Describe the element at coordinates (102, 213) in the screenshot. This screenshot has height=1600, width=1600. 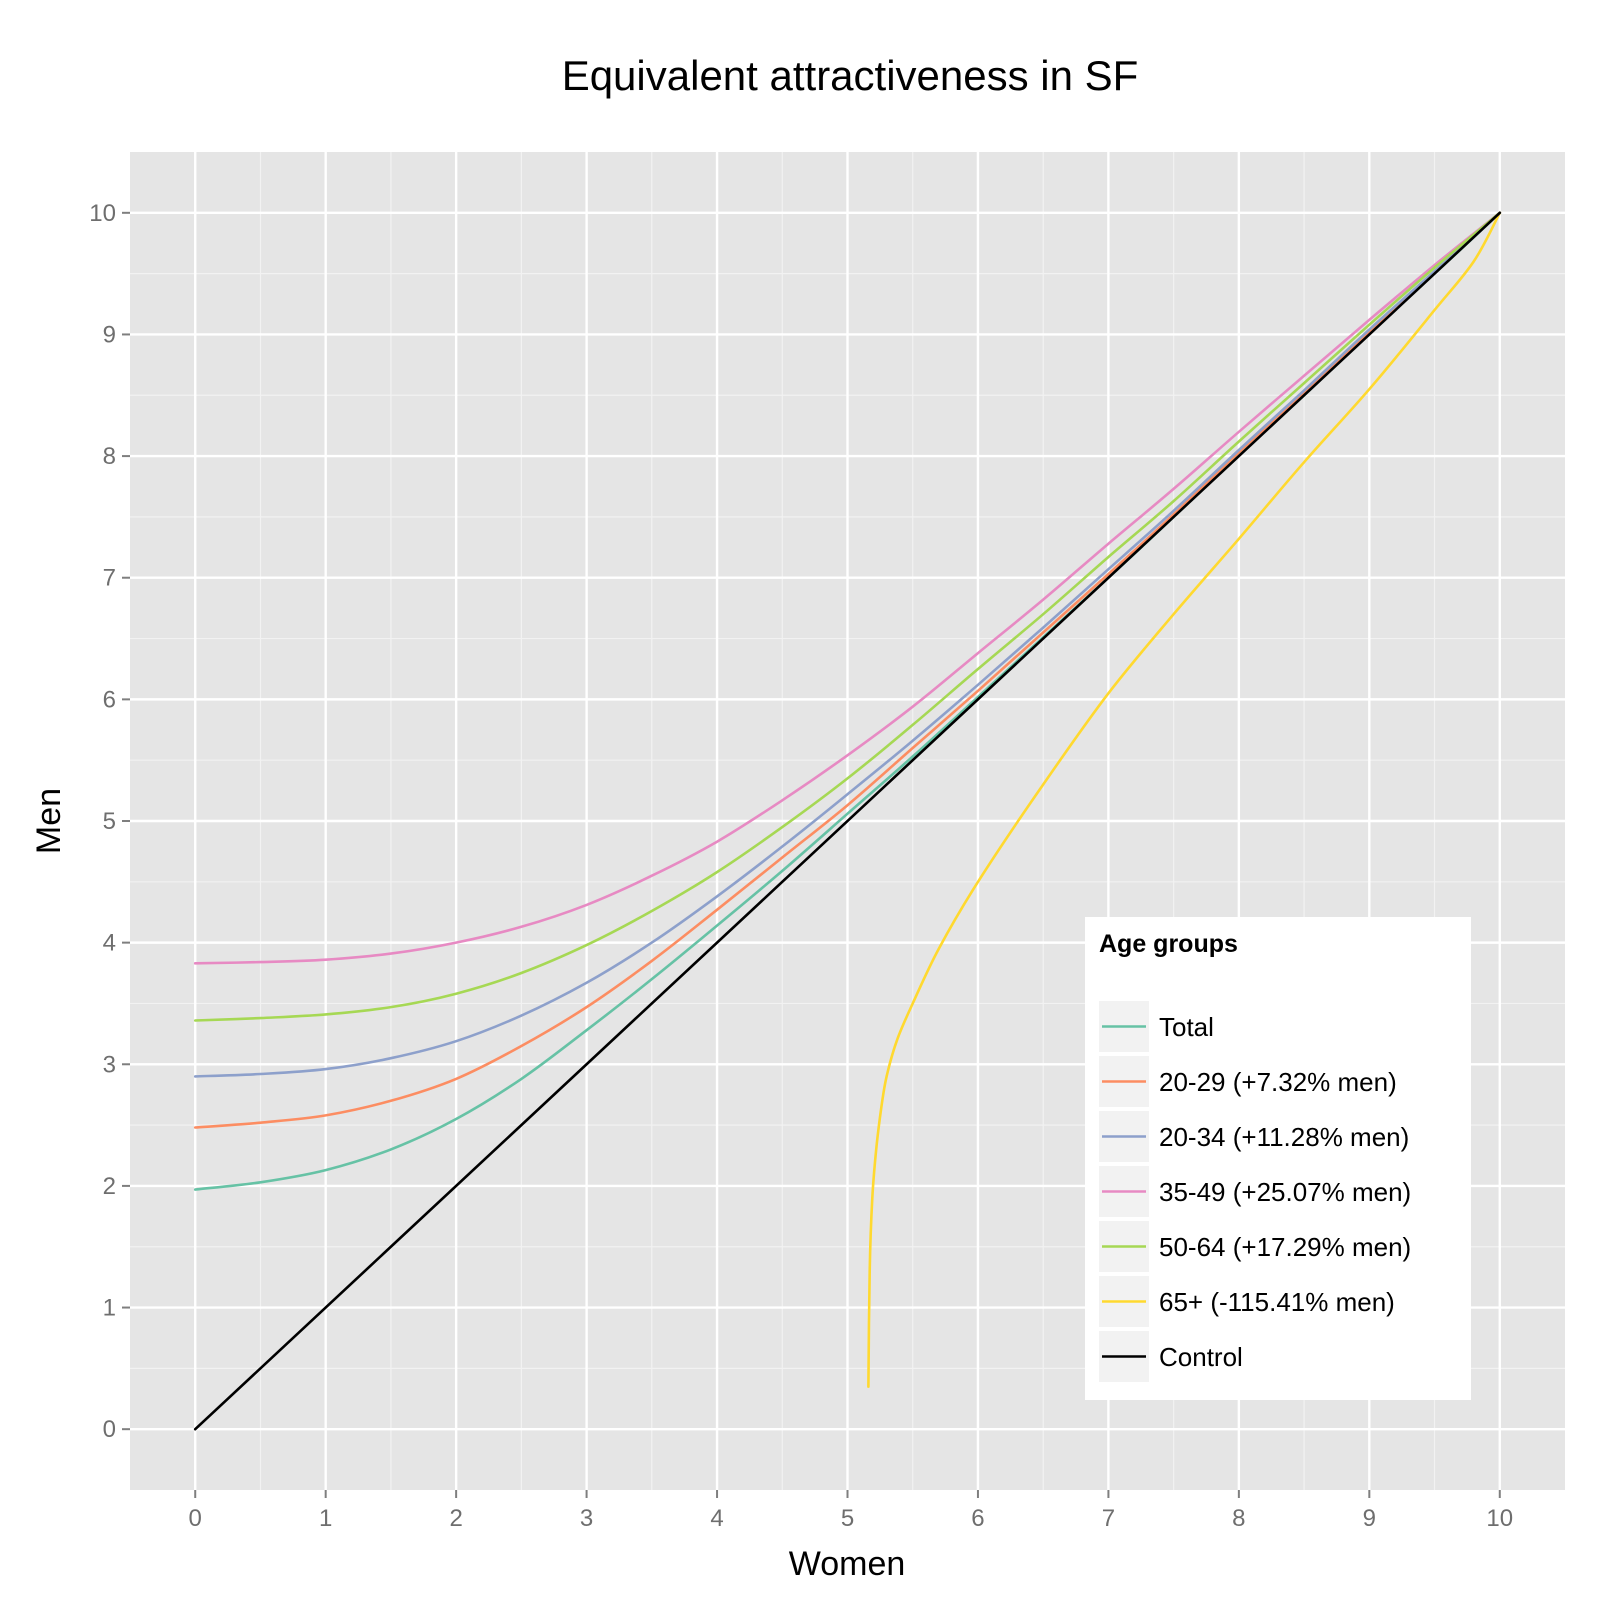
I see `y-tick-label: 10` at that location.